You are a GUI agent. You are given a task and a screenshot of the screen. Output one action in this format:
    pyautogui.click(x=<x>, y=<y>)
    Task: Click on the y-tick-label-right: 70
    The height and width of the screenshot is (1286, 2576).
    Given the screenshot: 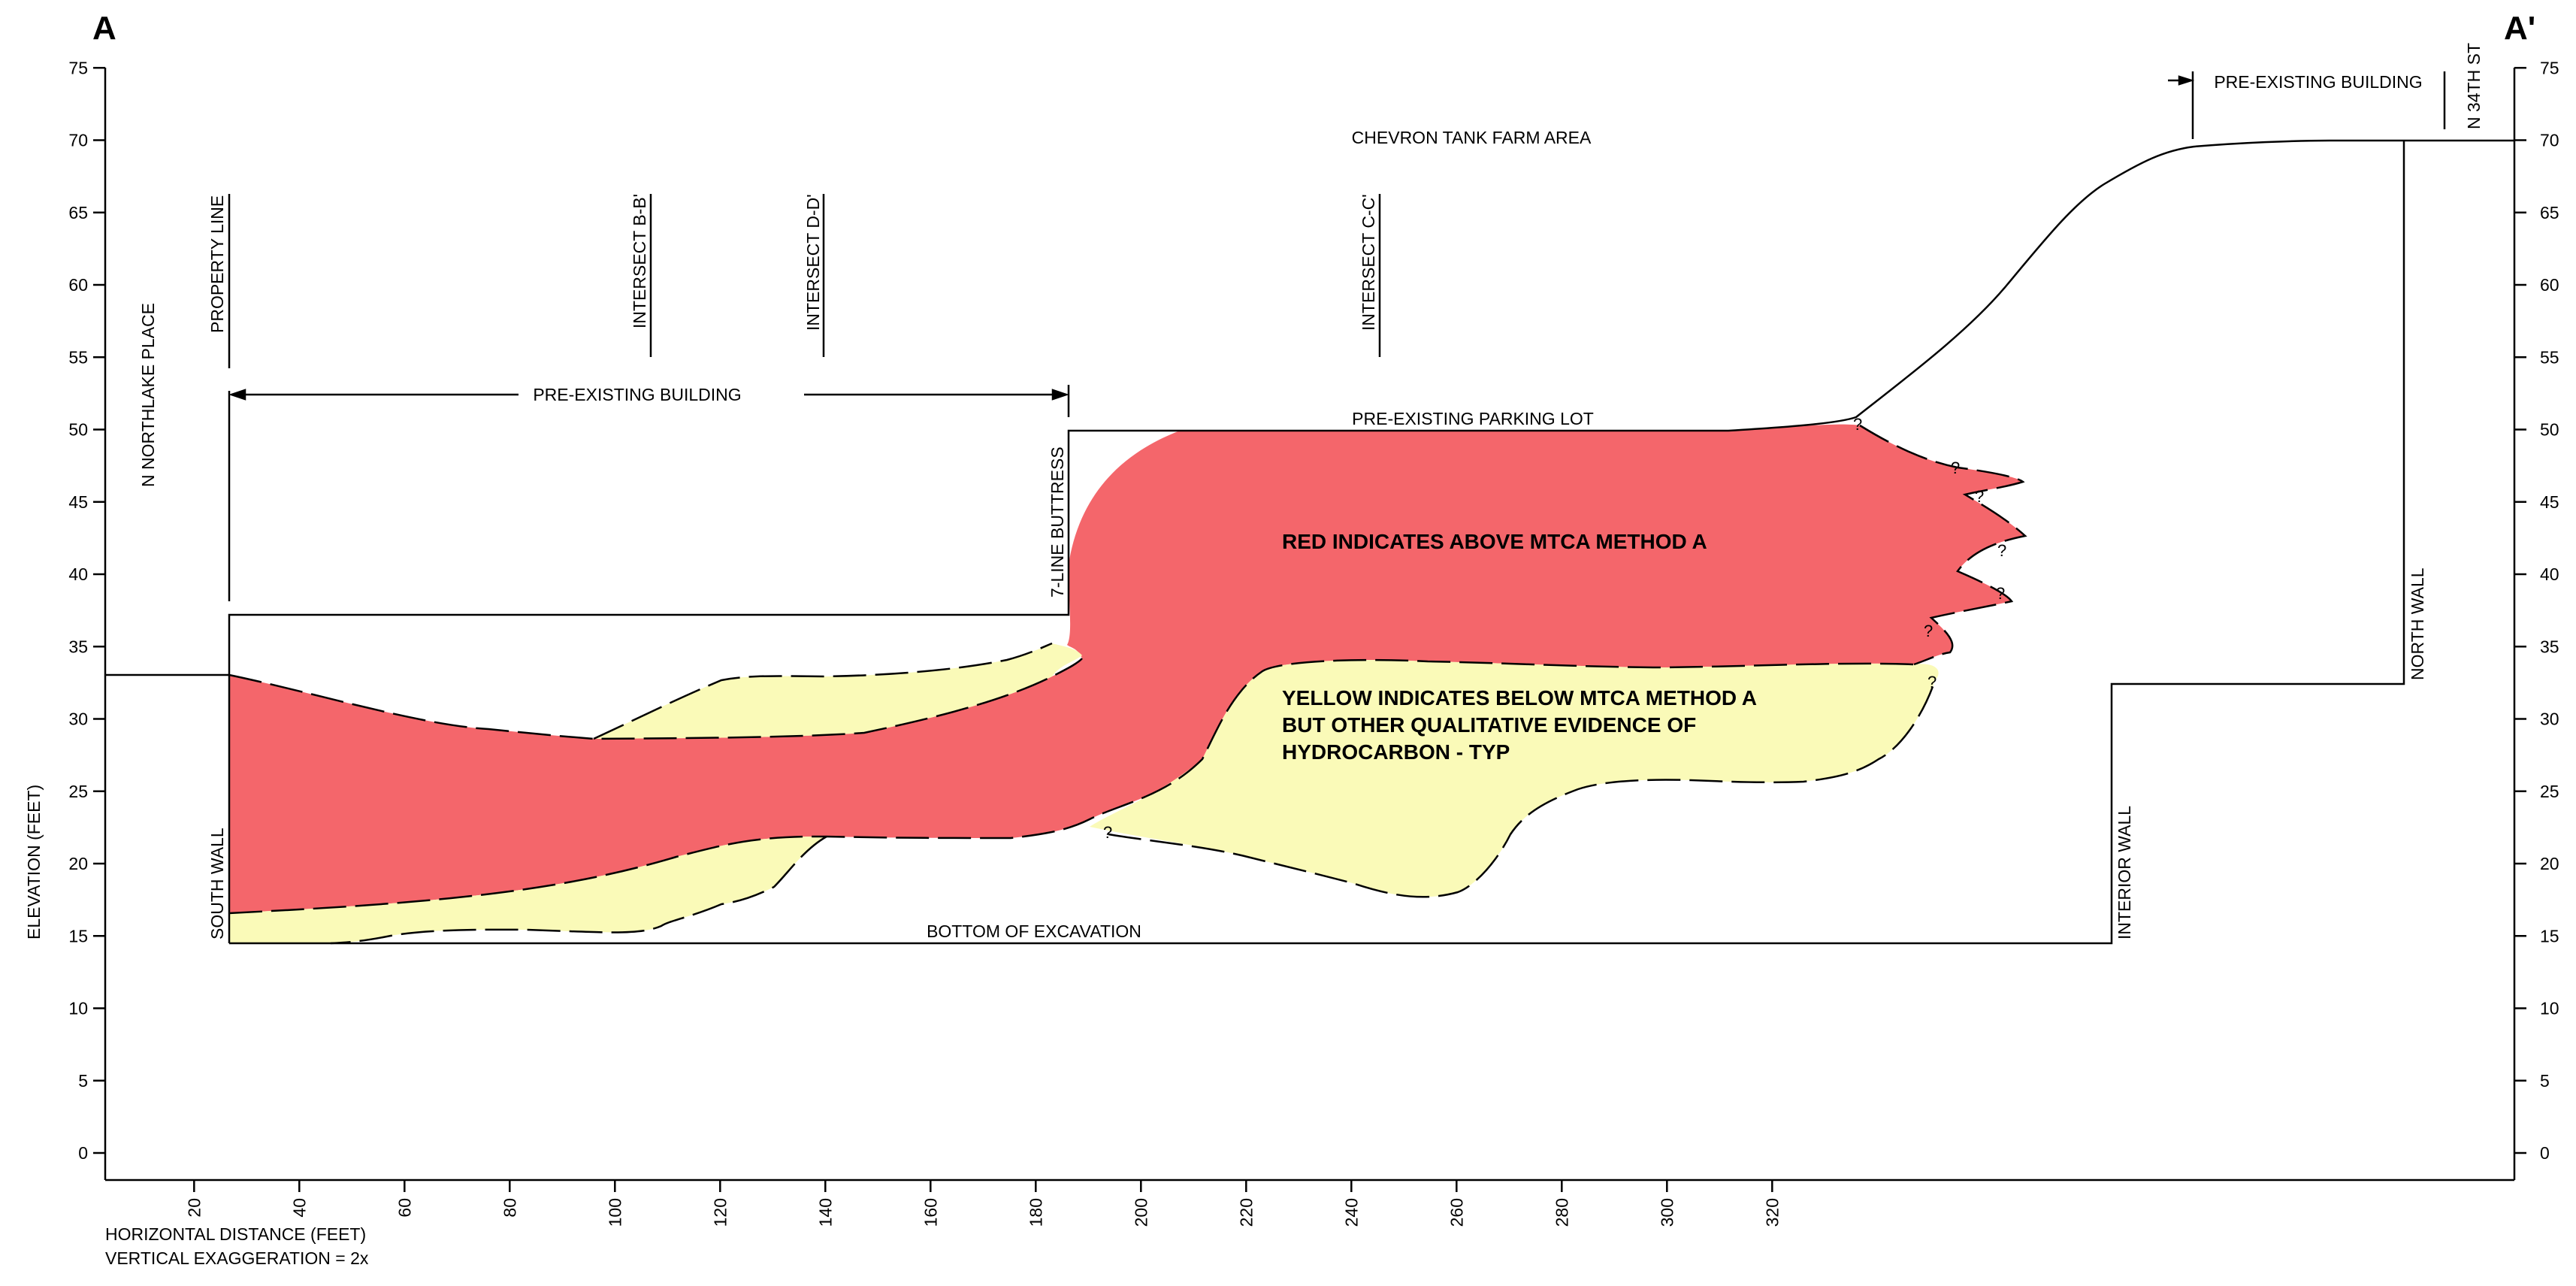 What is the action you would take?
    pyautogui.click(x=2549, y=140)
    